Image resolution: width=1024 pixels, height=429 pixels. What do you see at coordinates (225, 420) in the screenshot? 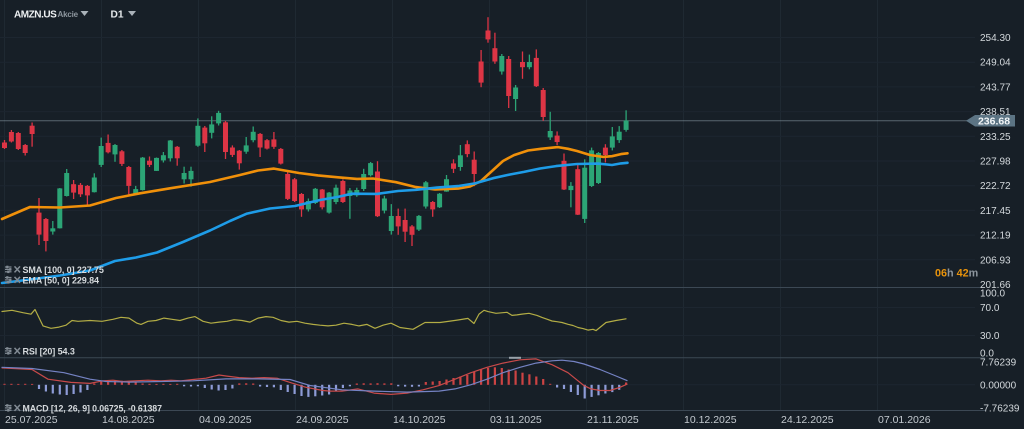
I see `svg-text: 04.09.2025` at bounding box center [225, 420].